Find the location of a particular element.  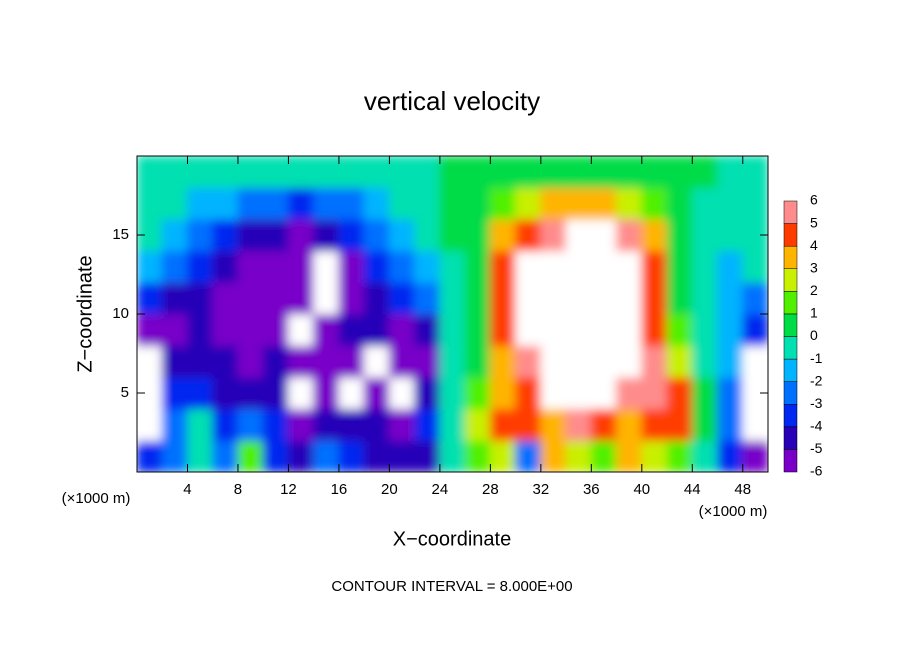

y-unit-label: (×1000 m) is located at coordinates (96, 498).